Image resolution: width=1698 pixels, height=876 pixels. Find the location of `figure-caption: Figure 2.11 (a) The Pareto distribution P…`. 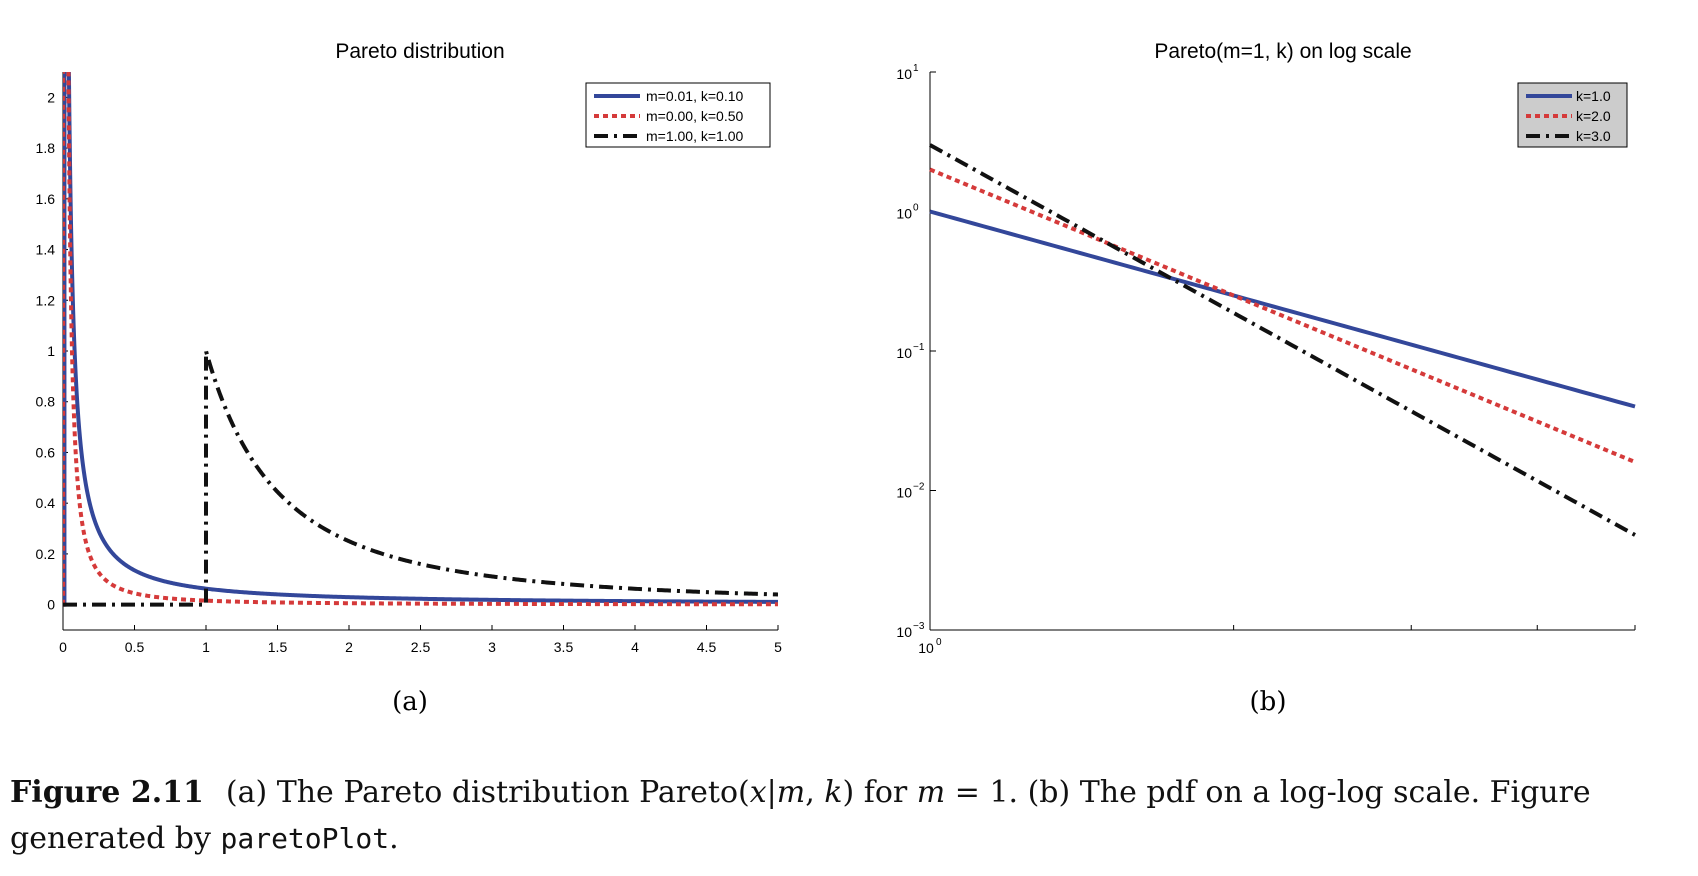

figure-caption: Figure 2.11 (a) The Pareto distribution P… is located at coordinates (850, 816).